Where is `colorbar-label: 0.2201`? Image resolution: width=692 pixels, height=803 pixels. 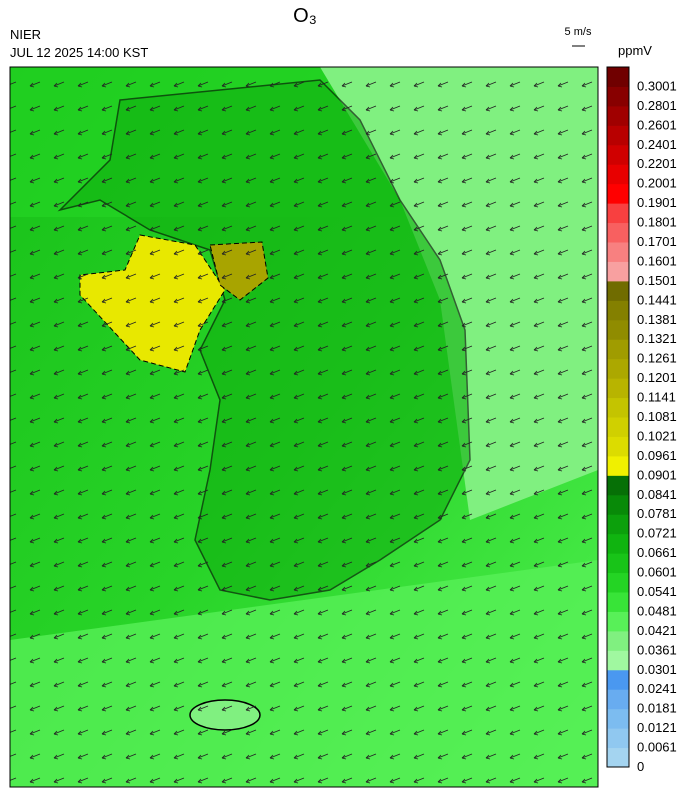 colorbar-label: 0.2201 is located at coordinates (657, 163).